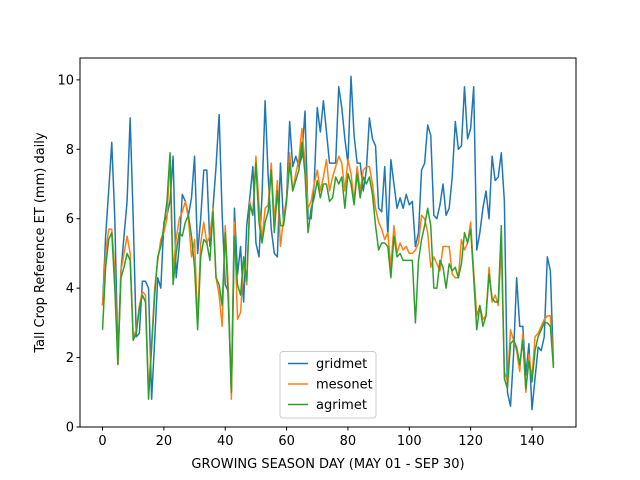  I want to click on legend: gridmet mesonet agrimet, so click(328, 385).